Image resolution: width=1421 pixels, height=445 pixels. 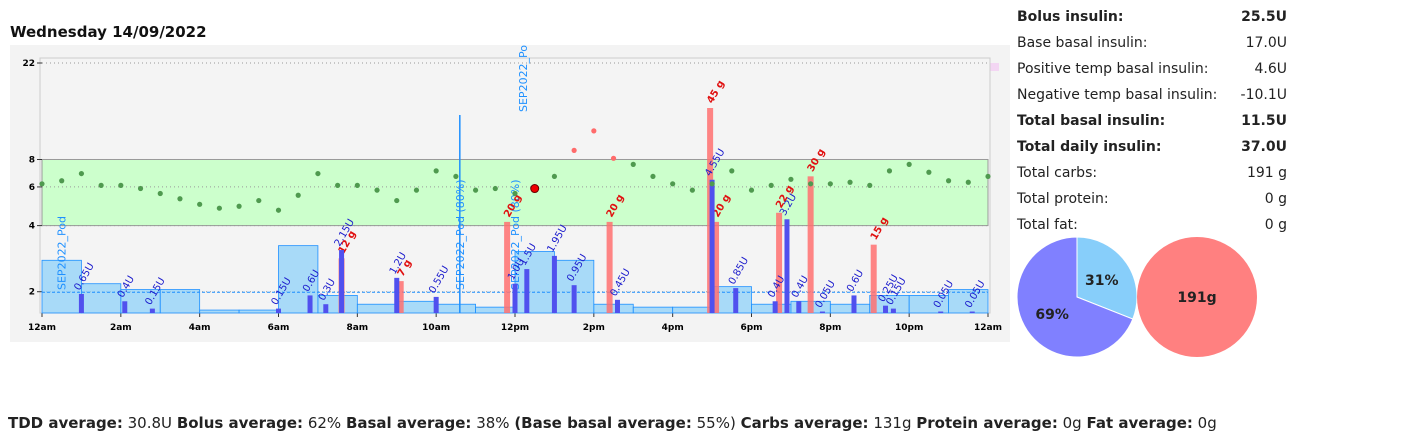 I want to click on footer-value: 55%), so click(x=716, y=423).